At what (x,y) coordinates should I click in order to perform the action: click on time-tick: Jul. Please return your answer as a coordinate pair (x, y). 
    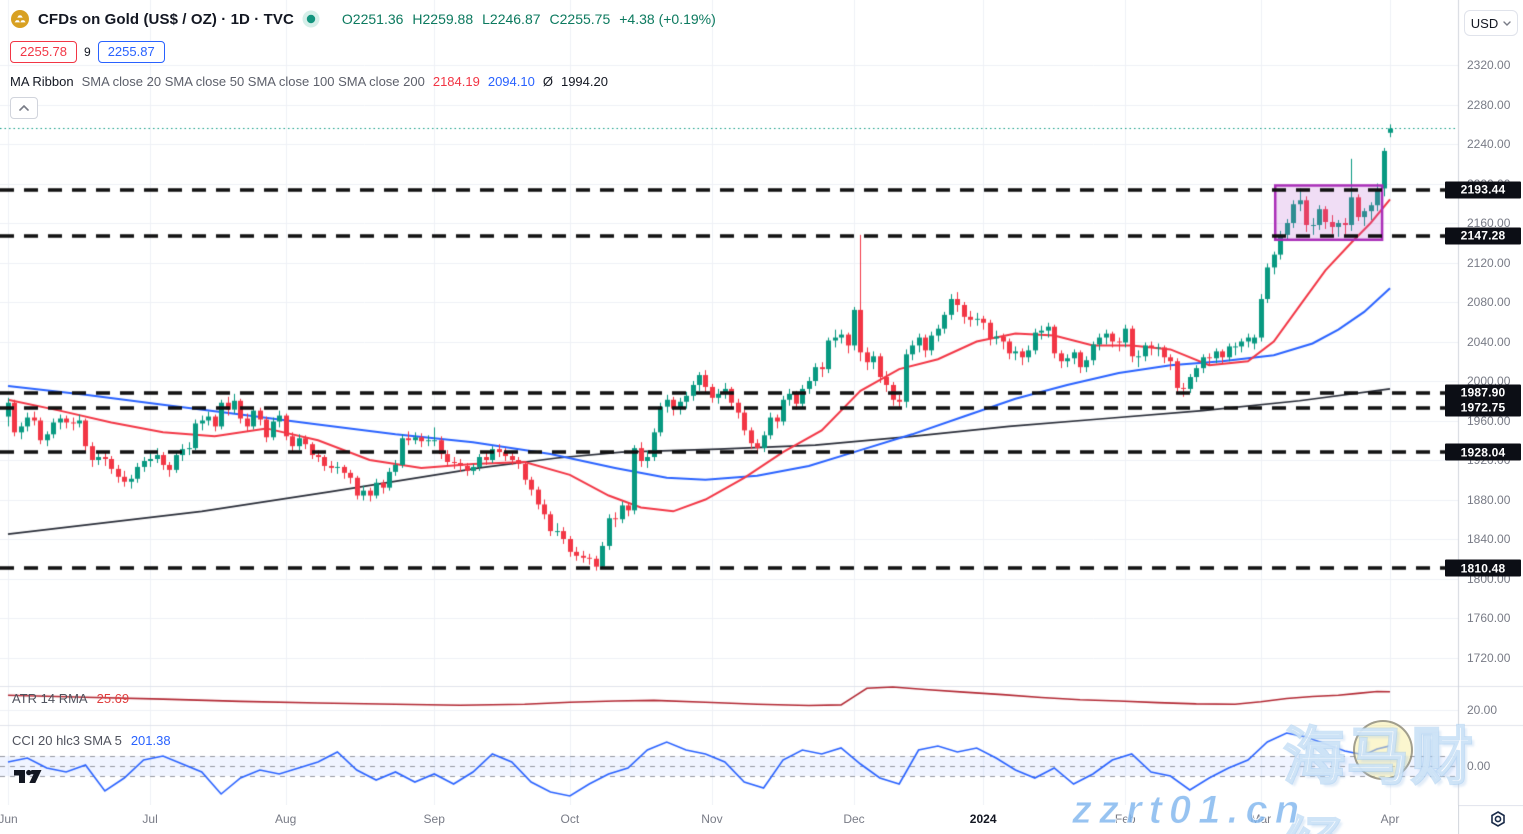
    Looking at the image, I should click on (150, 819).